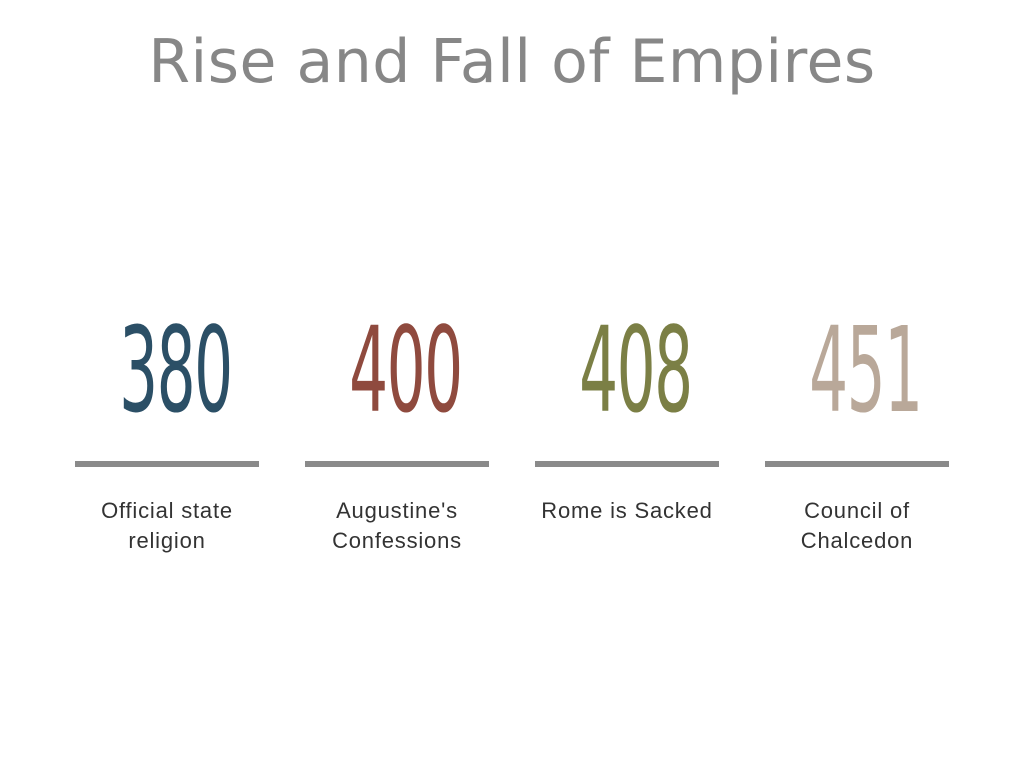 Image resolution: width=1024 pixels, height=768 pixels. I want to click on event-year: 451, so click(866, 370).